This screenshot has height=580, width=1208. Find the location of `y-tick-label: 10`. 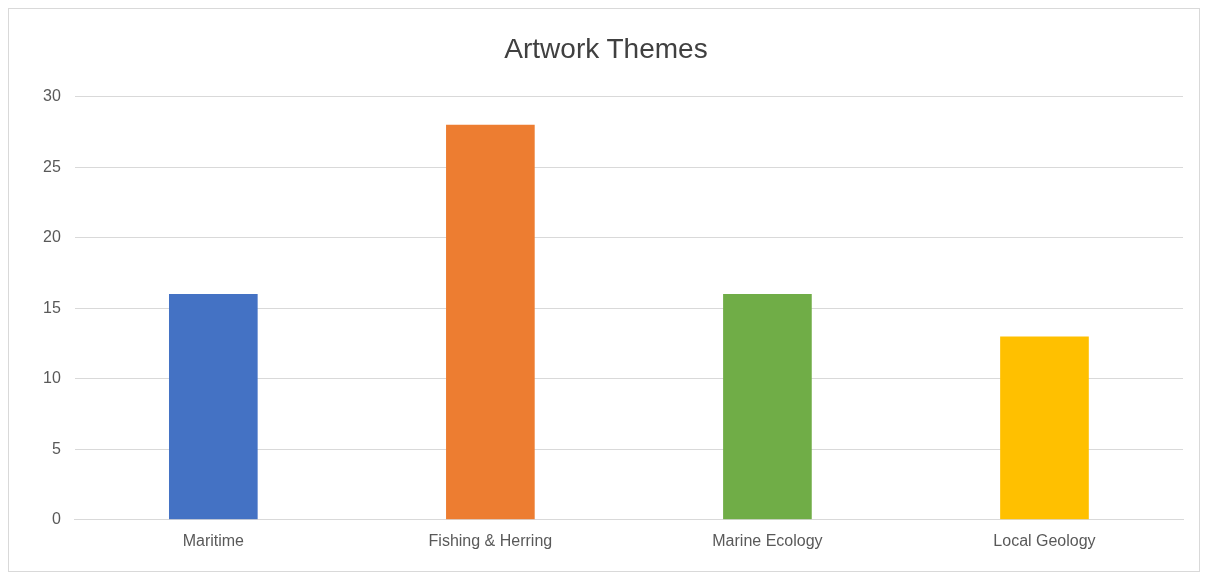

y-tick-label: 10 is located at coordinates (52, 378).